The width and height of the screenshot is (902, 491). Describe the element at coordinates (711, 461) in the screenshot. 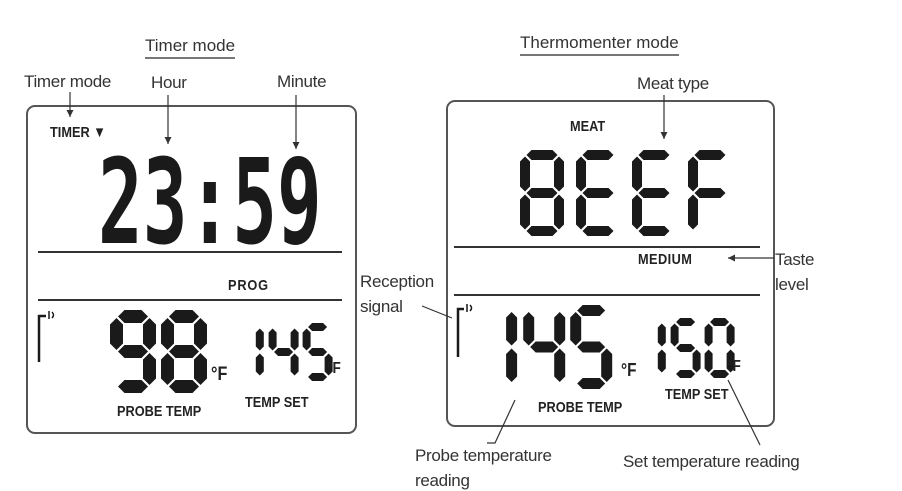

I see `callout-set-reading: Set temperature reading` at that location.